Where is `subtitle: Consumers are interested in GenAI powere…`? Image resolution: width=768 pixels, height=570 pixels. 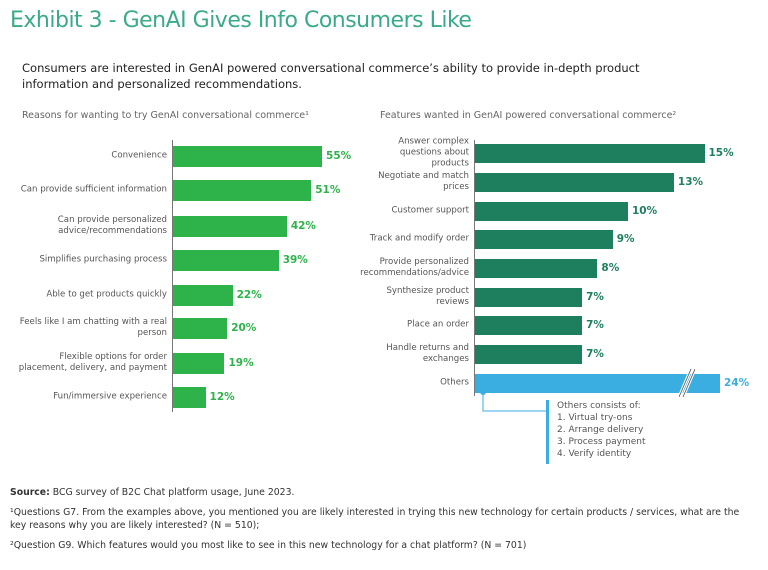 subtitle: Consumers are interested in GenAI powere… is located at coordinates (331, 76).